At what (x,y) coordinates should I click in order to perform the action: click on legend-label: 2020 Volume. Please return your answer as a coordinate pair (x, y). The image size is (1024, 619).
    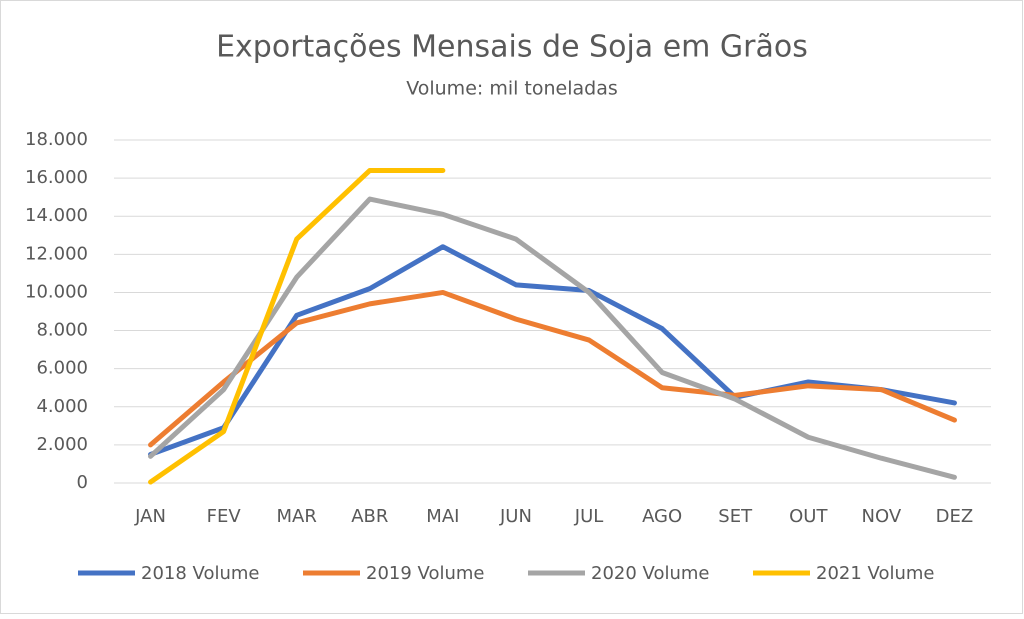
    Looking at the image, I should click on (650, 573).